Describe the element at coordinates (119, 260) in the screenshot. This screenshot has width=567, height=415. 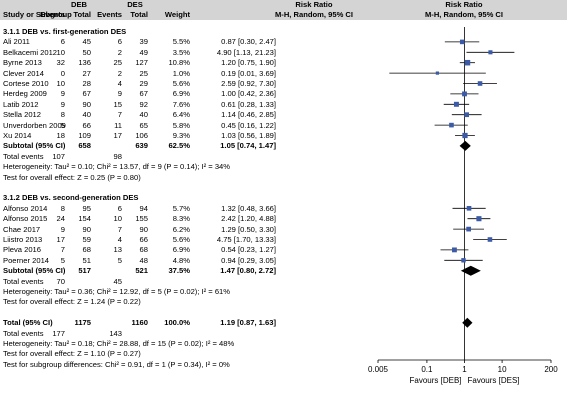
I see `des-events: 5` at that location.